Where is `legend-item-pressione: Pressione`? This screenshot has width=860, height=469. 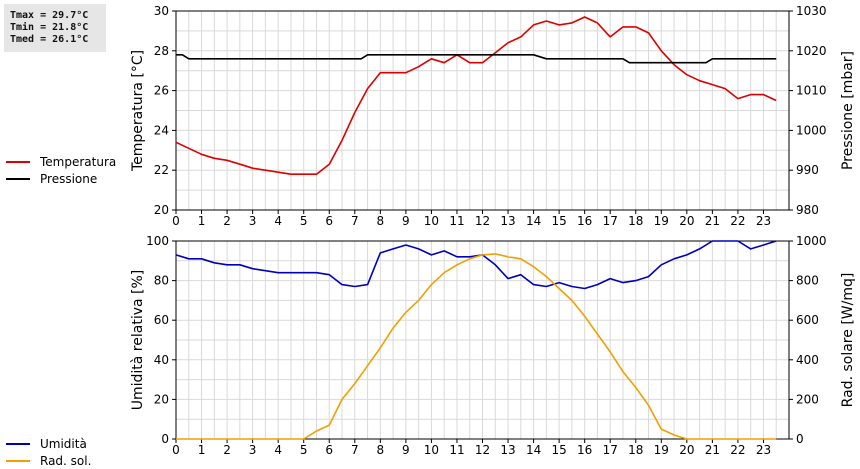 legend-item-pressione: Pressione is located at coordinates (61, 178).